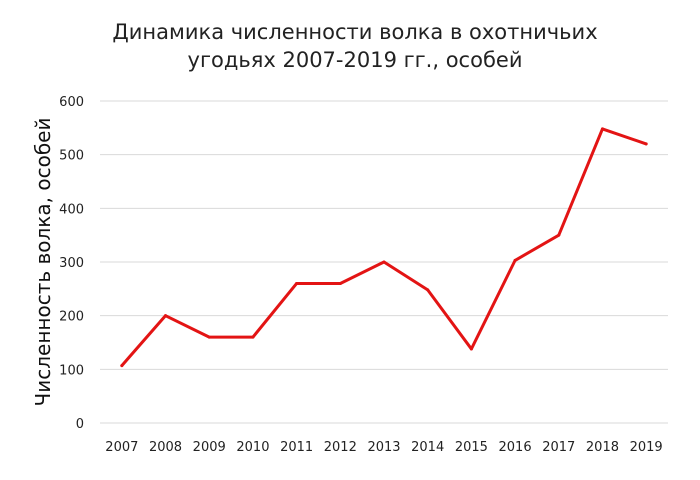  Describe the element at coordinates (71, 102) in the screenshot. I see `y-tick-label: 600` at that location.